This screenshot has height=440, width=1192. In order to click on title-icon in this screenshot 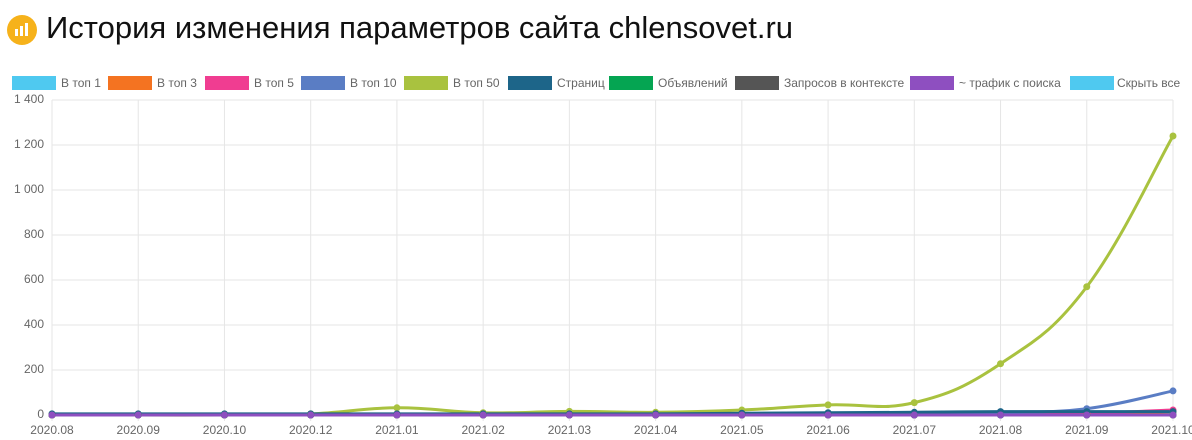, I will do `click(22, 30)`.